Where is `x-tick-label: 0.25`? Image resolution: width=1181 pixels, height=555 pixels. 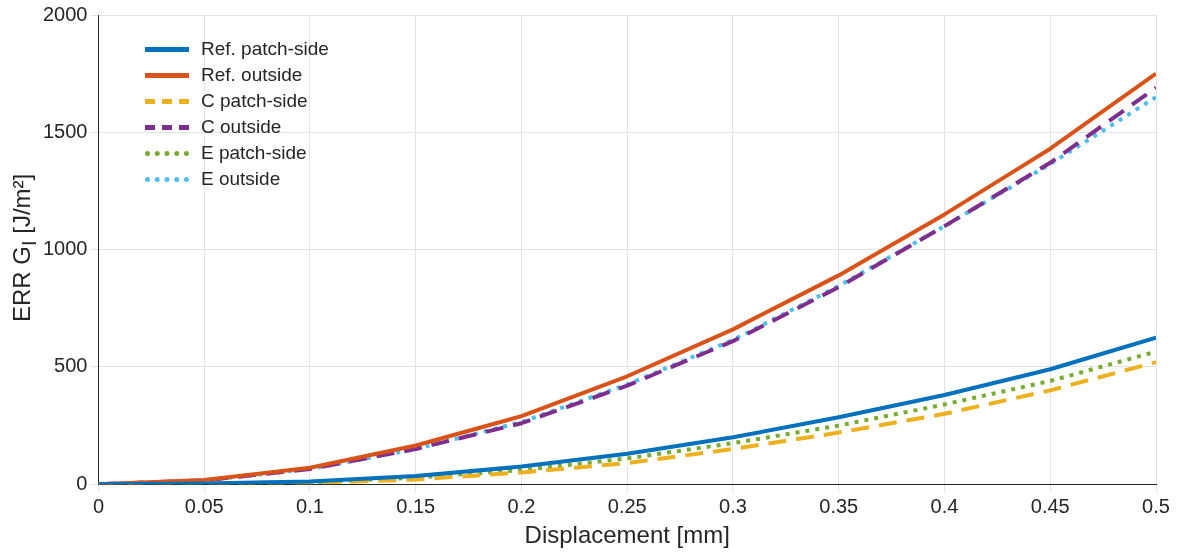 x-tick-label: 0.25 is located at coordinates (627, 505).